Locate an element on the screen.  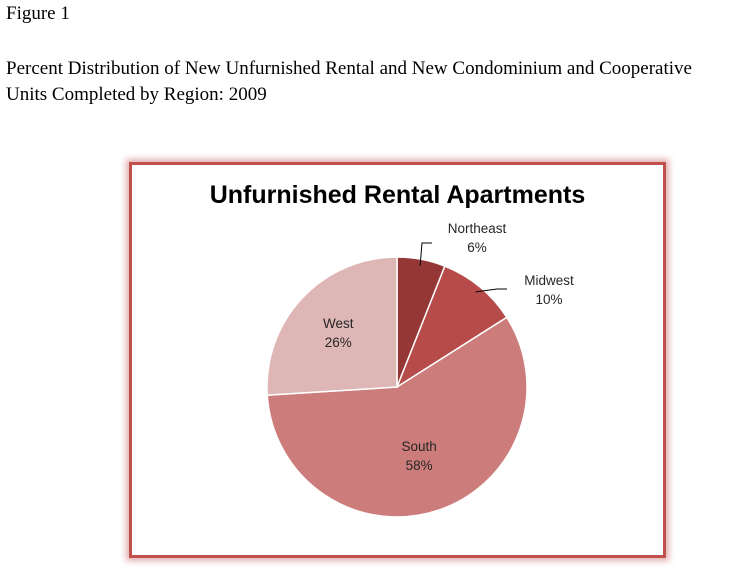
leader-line-midwest is located at coordinates (491, 290).